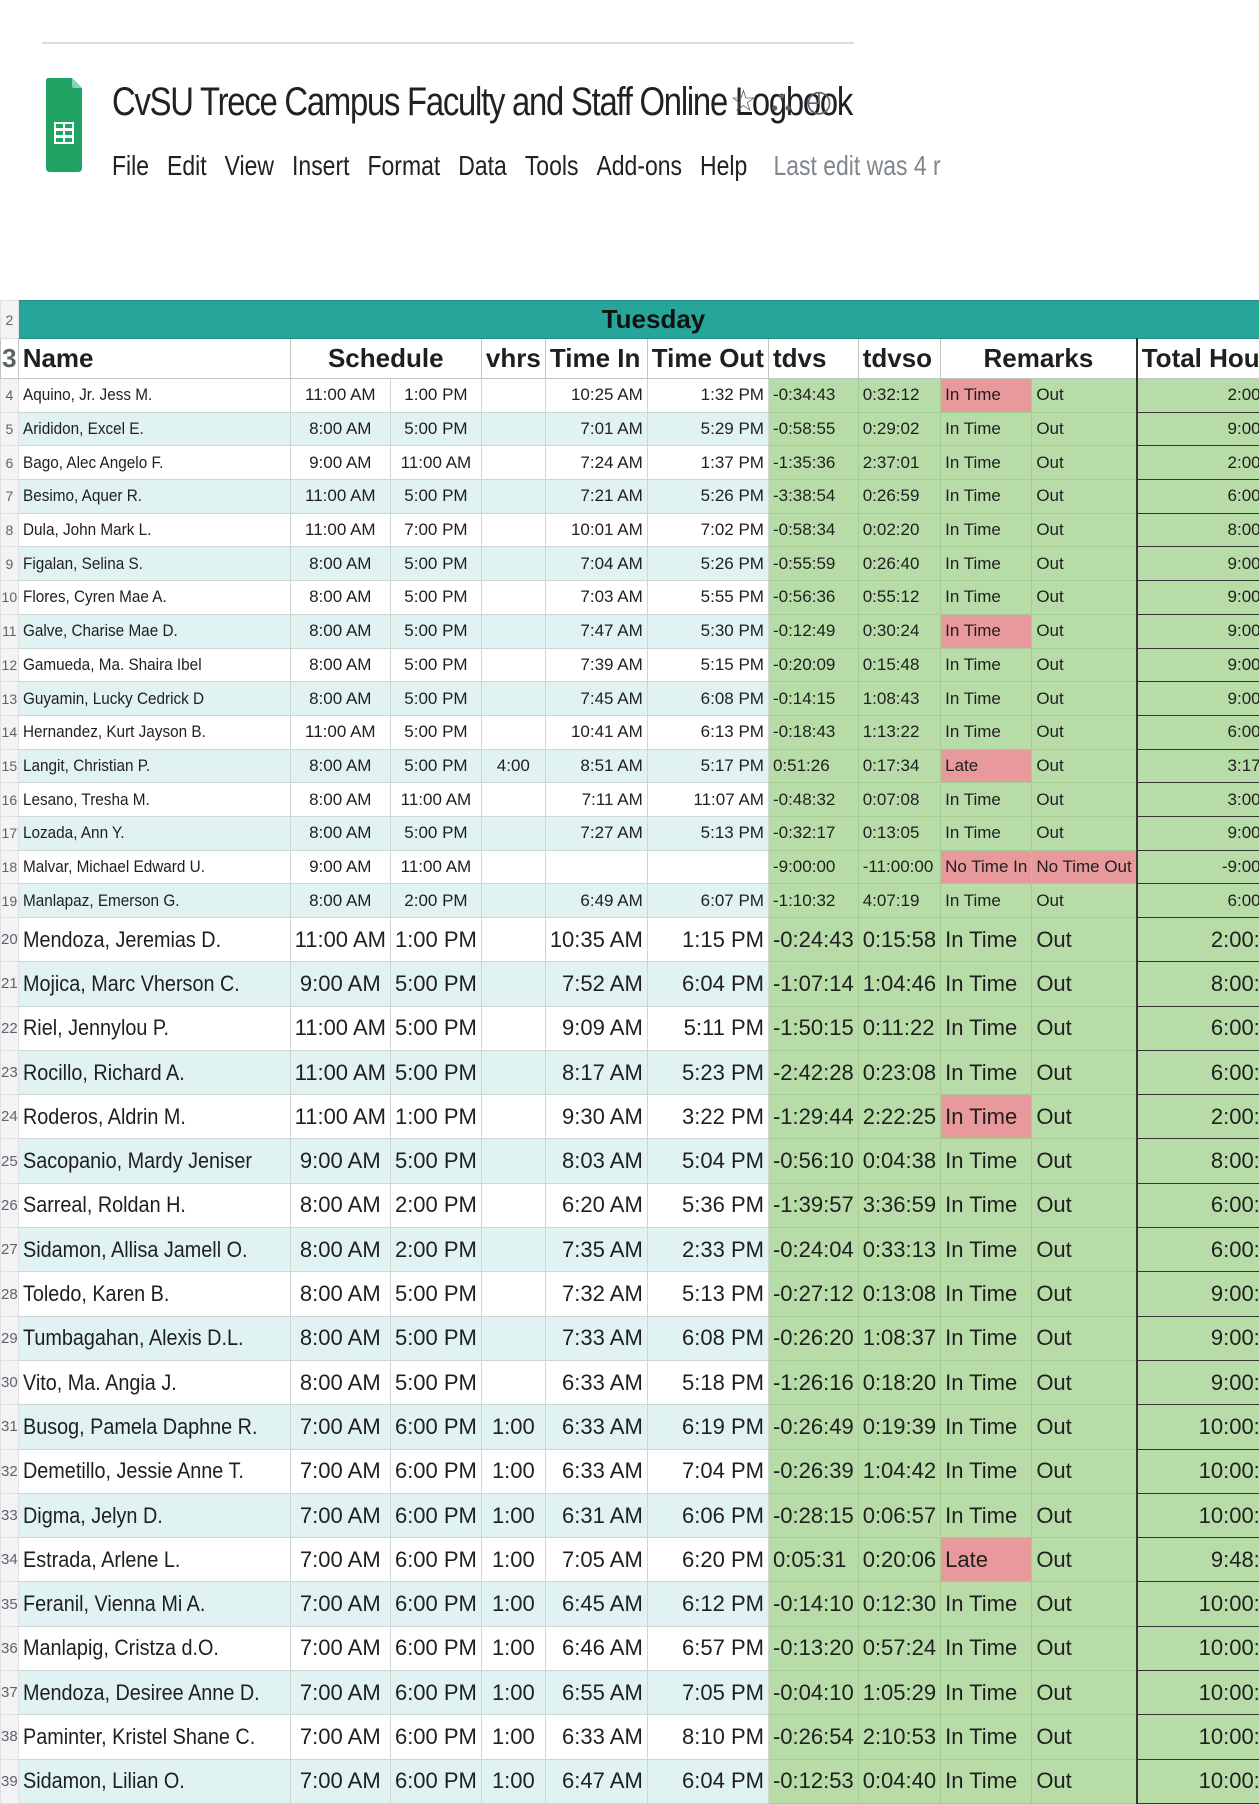 The image size is (1259, 1804). What do you see at coordinates (813, 665) in the screenshot?
I see `cell-tdvs: -0:20:09` at bounding box center [813, 665].